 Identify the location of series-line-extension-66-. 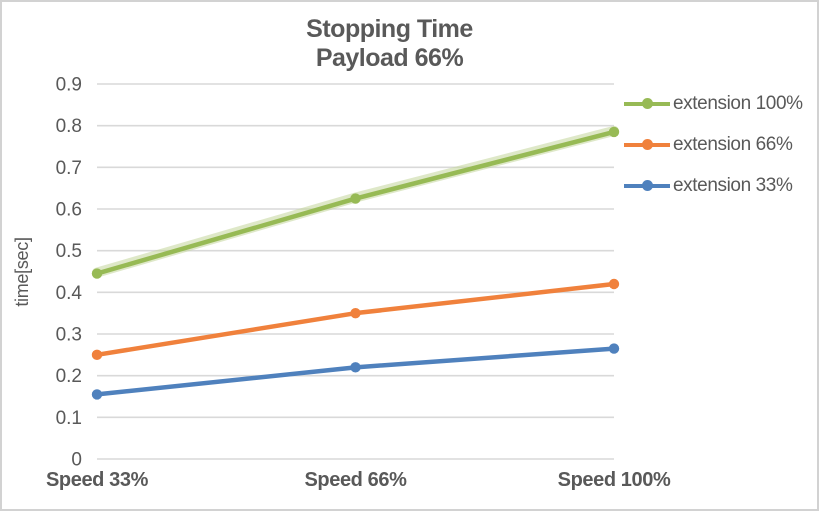
(355, 319).